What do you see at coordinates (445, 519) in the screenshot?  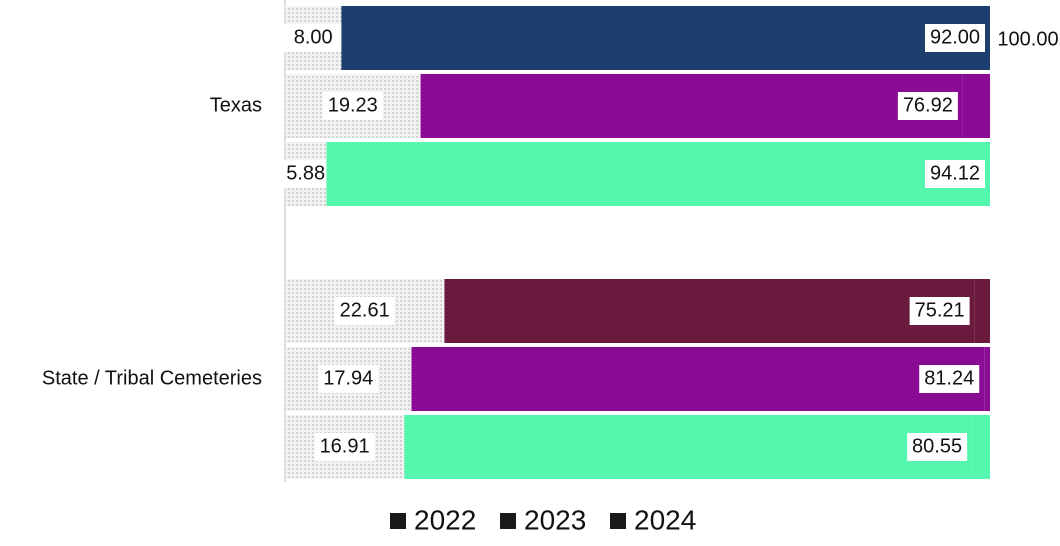 I see `legend-label: 2022` at bounding box center [445, 519].